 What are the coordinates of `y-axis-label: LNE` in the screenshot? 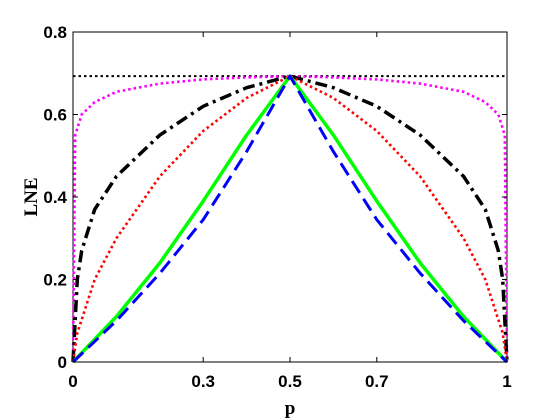 It's located at (31, 196).